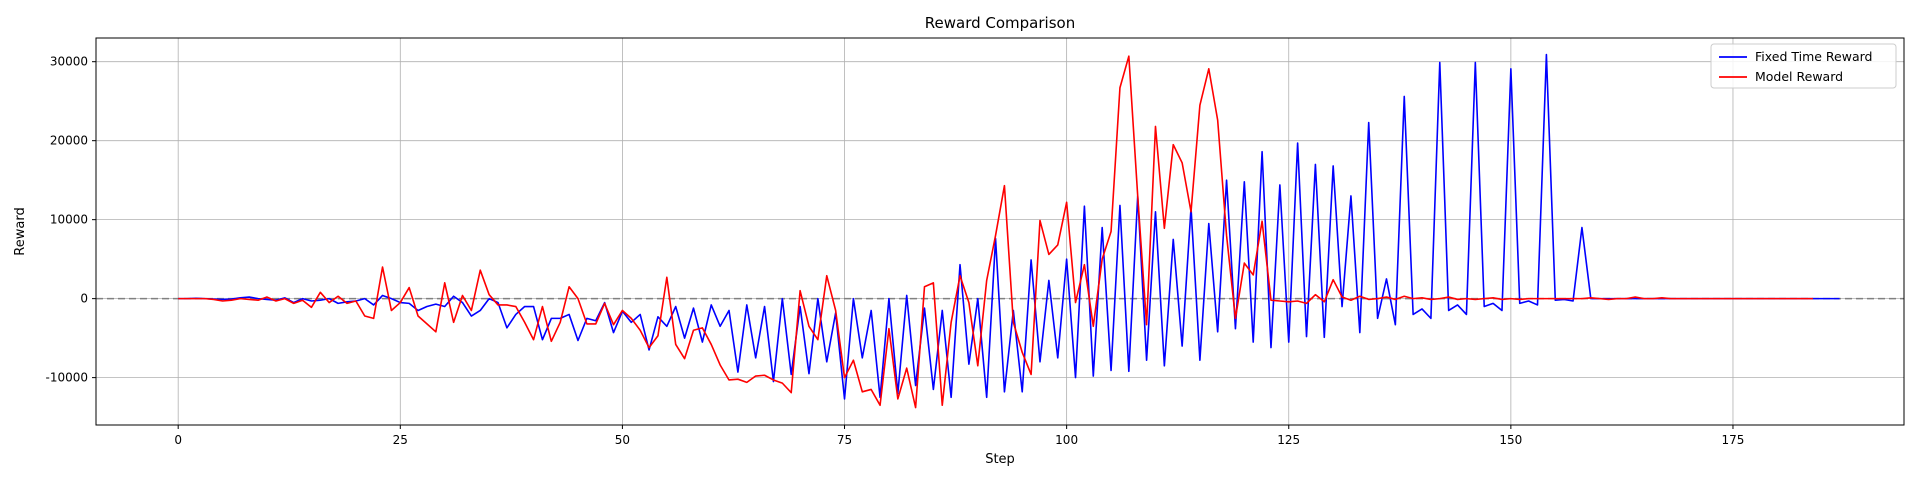 This screenshot has height=480, width=1920. Describe the element at coordinates (1799, 76) in the screenshot. I see `legend-label-1: Model Reward` at that location.